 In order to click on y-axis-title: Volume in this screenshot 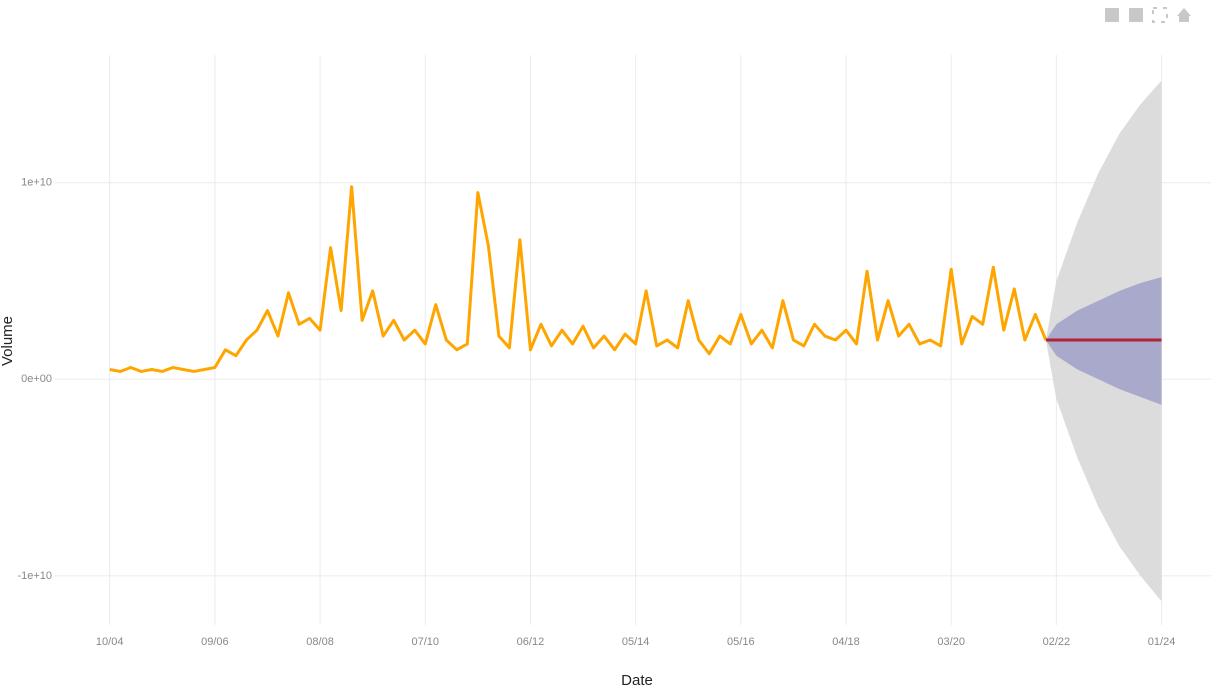, I will do `click(8, 341)`.